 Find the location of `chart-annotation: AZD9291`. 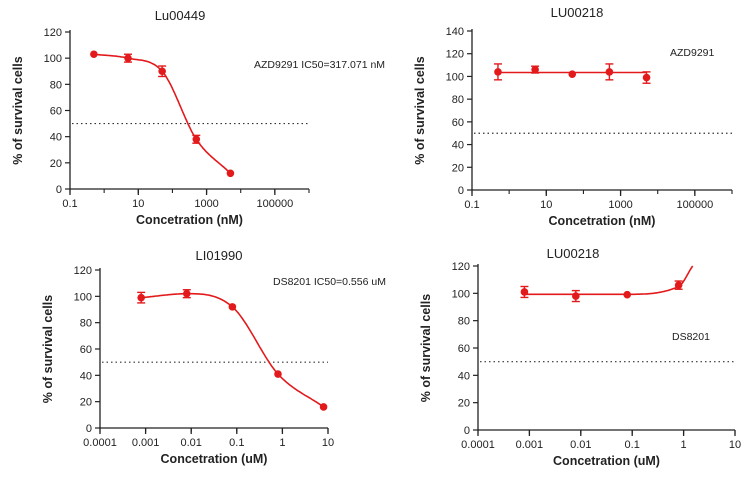

chart-annotation: AZD9291 is located at coordinates (692, 53).